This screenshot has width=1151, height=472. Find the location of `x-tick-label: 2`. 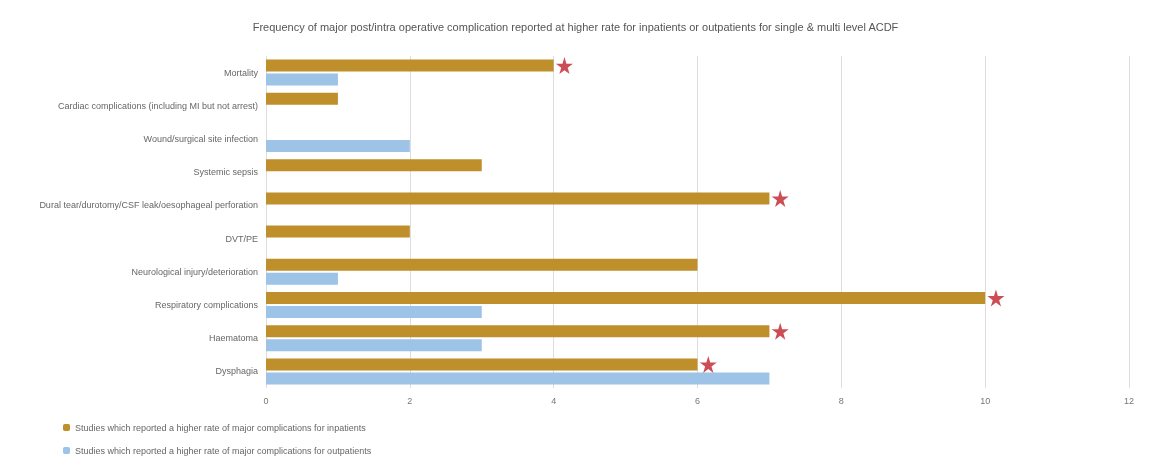

x-tick-label: 2 is located at coordinates (410, 400).